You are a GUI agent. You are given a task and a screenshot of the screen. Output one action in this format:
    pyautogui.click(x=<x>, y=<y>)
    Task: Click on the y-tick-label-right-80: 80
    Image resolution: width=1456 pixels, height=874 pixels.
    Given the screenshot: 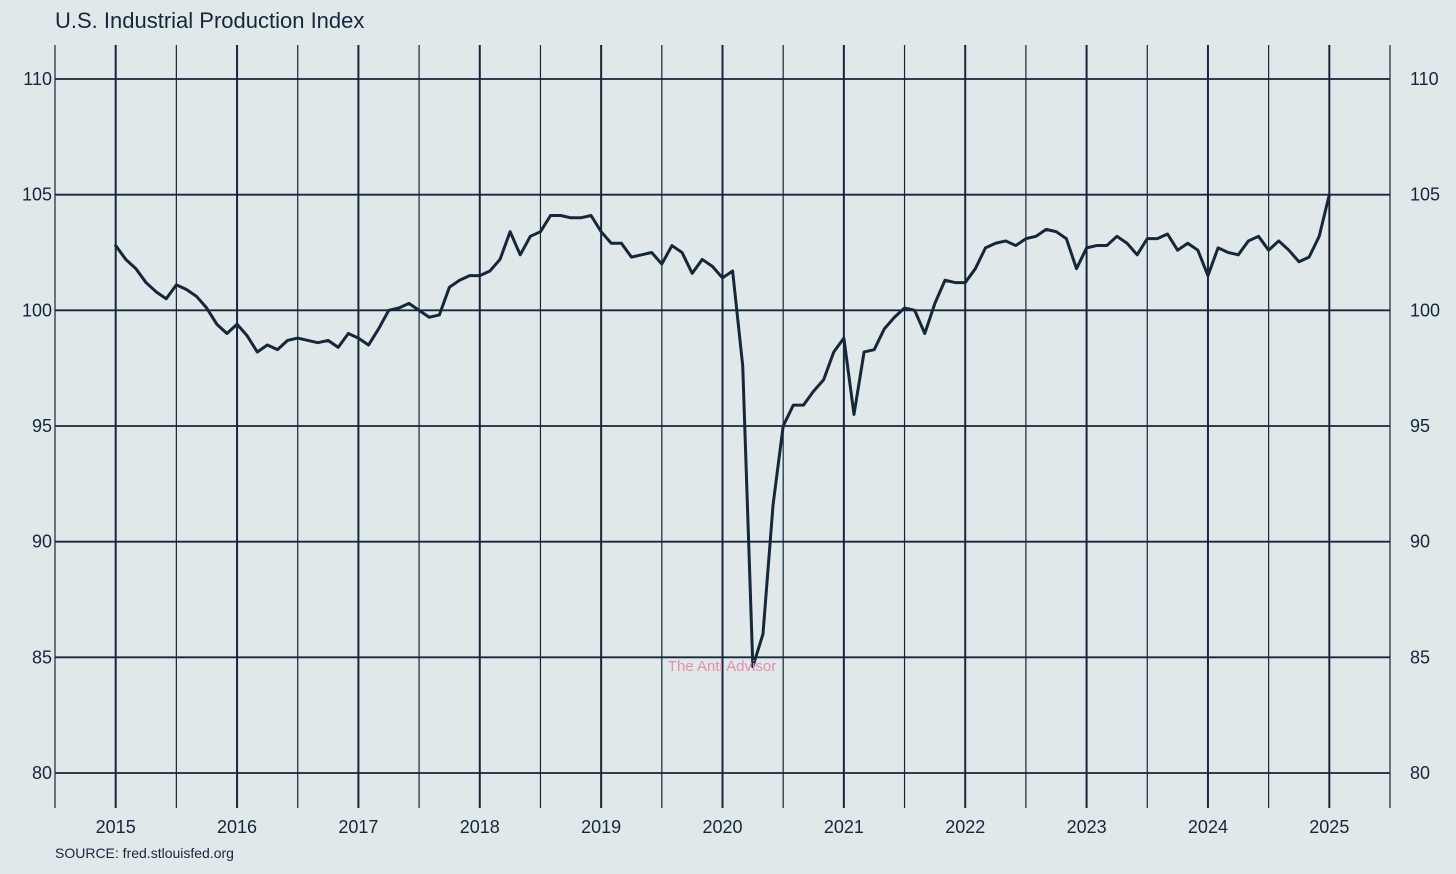 What is the action you would take?
    pyautogui.click(x=1420, y=773)
    